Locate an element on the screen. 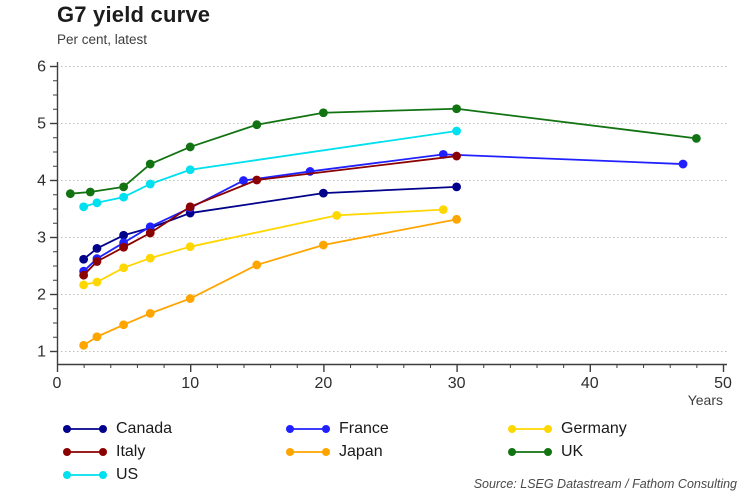  x-tick-label: 20 is located at coordinates (324, 383).